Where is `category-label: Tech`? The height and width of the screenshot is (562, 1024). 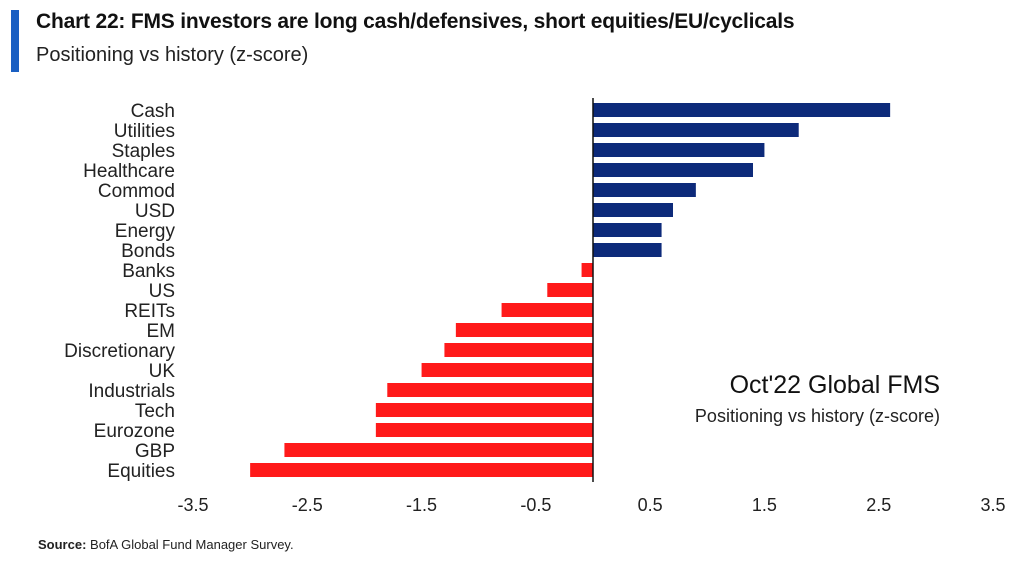
category-label: Tech is located at coordinates (155, 411).